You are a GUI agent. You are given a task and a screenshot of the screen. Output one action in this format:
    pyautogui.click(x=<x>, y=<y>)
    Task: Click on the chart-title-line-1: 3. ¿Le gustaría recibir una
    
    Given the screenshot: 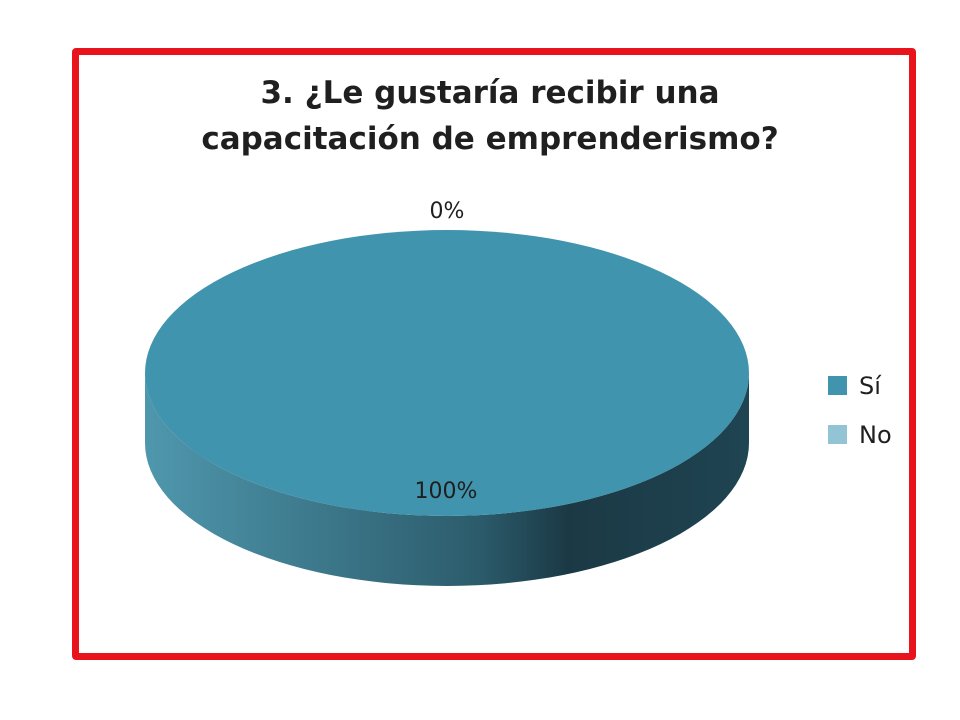 What is the action you would take?
    pyautogui.click(x=490, y=93)
    